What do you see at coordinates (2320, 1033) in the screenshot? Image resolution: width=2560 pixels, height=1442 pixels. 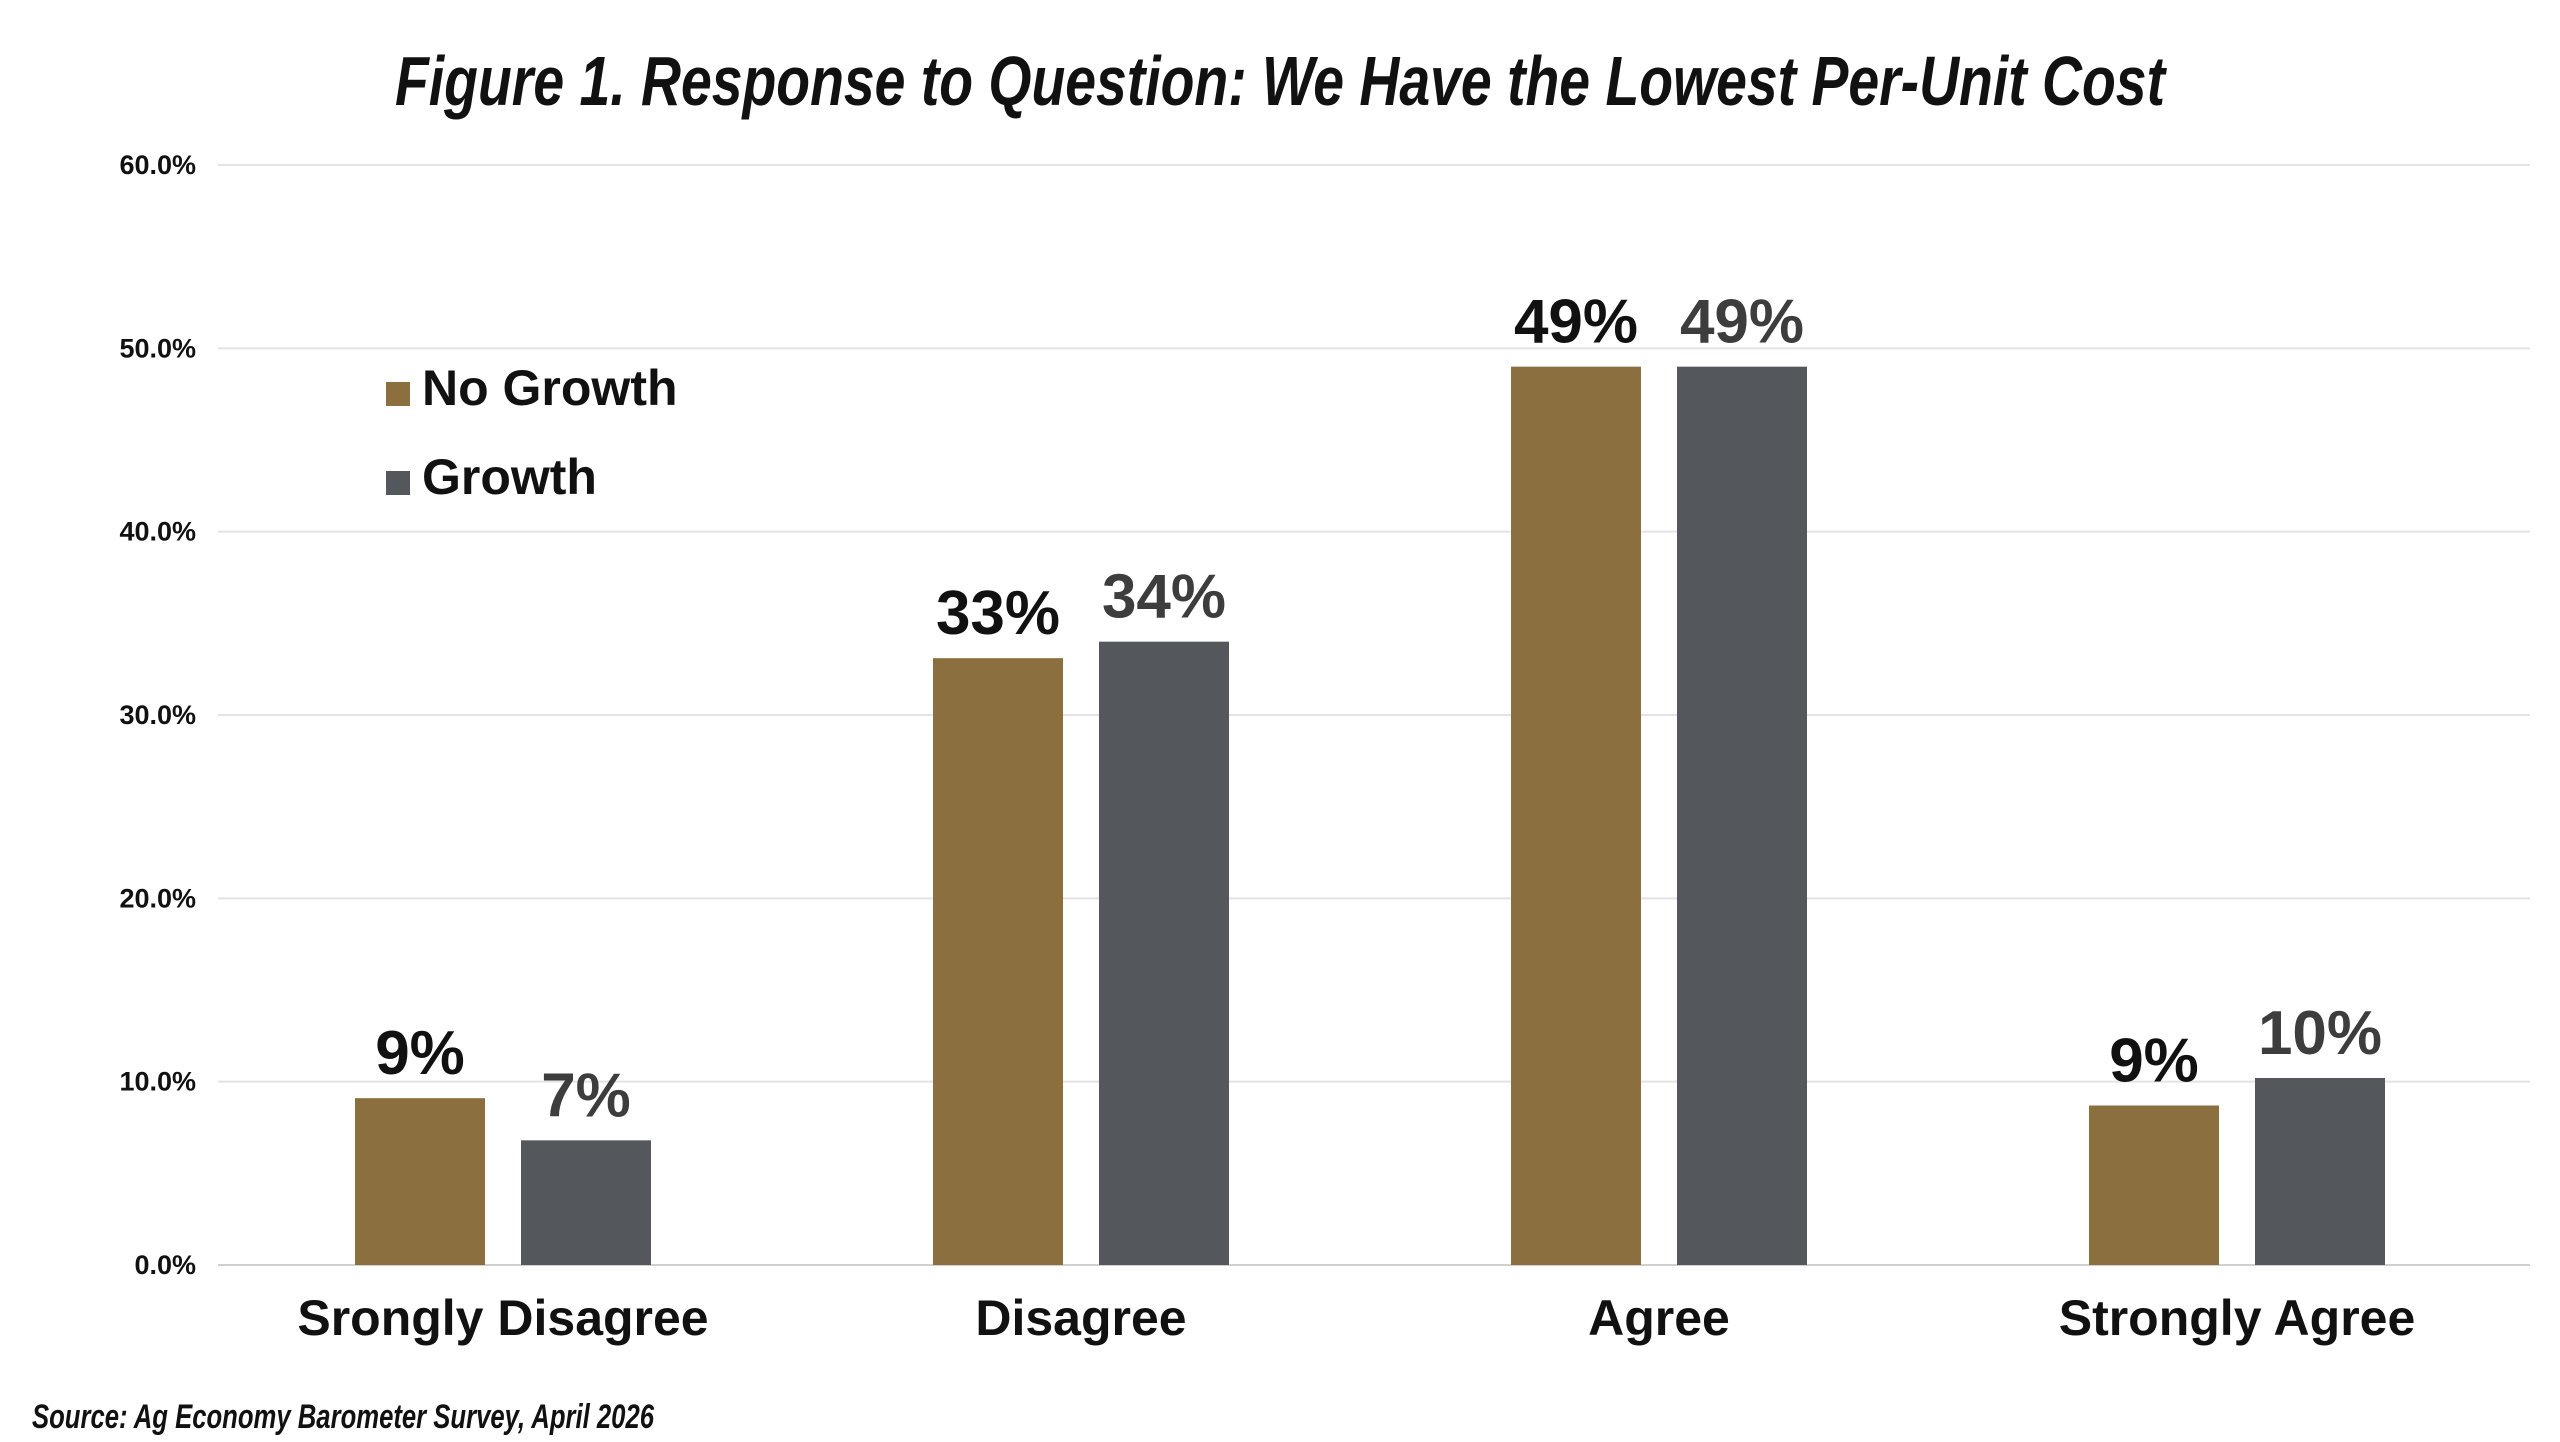 I see `data-label: 10%` at bounding box center [2320, 1033].